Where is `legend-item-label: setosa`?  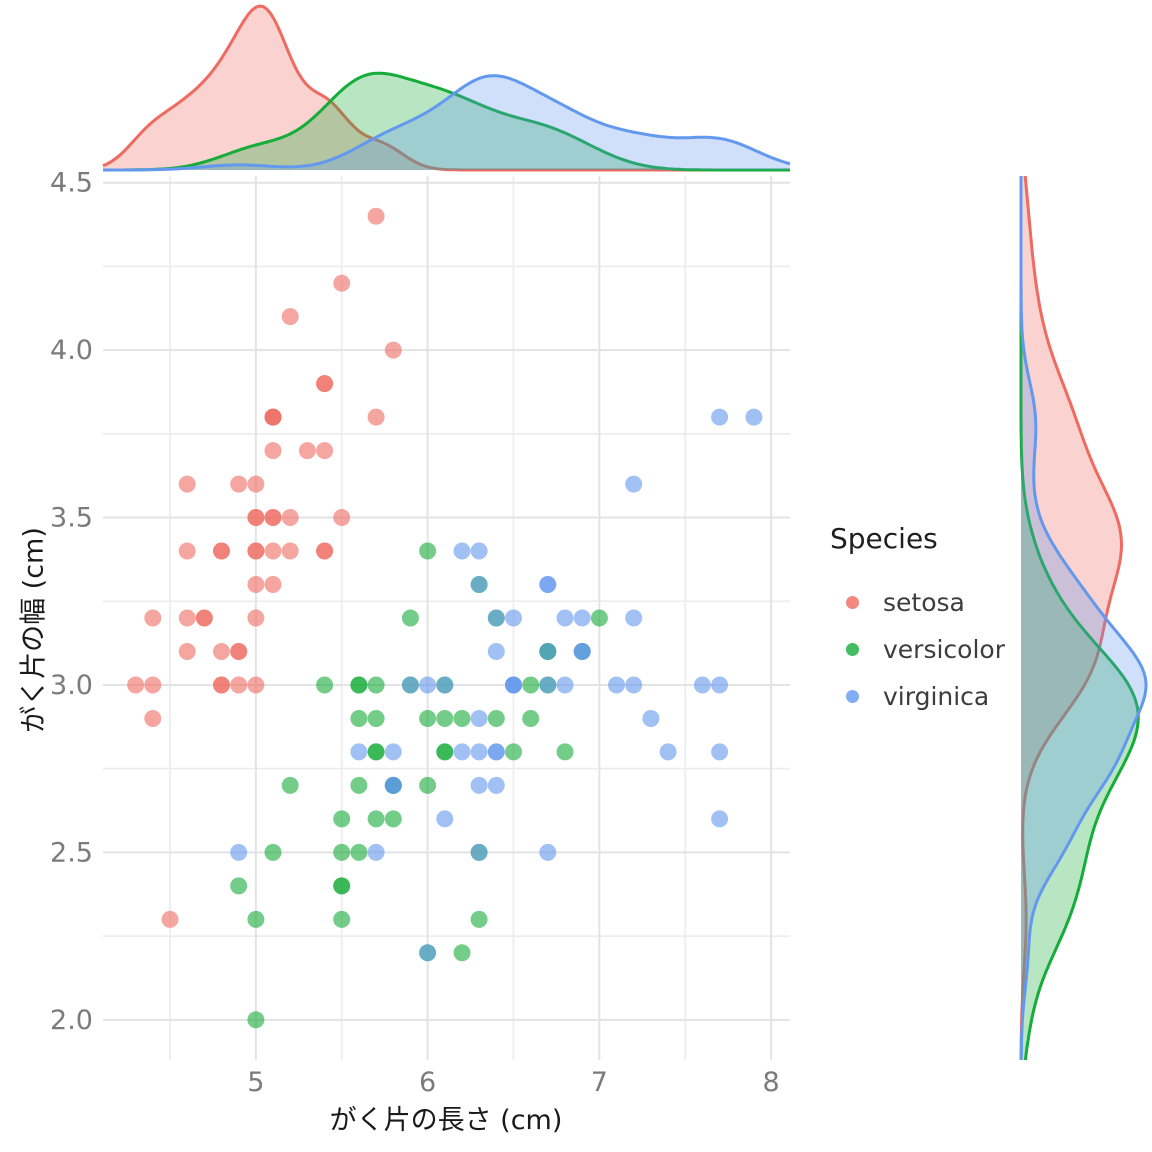
legend-item-label: setosa is located at coordinates (924, 602).